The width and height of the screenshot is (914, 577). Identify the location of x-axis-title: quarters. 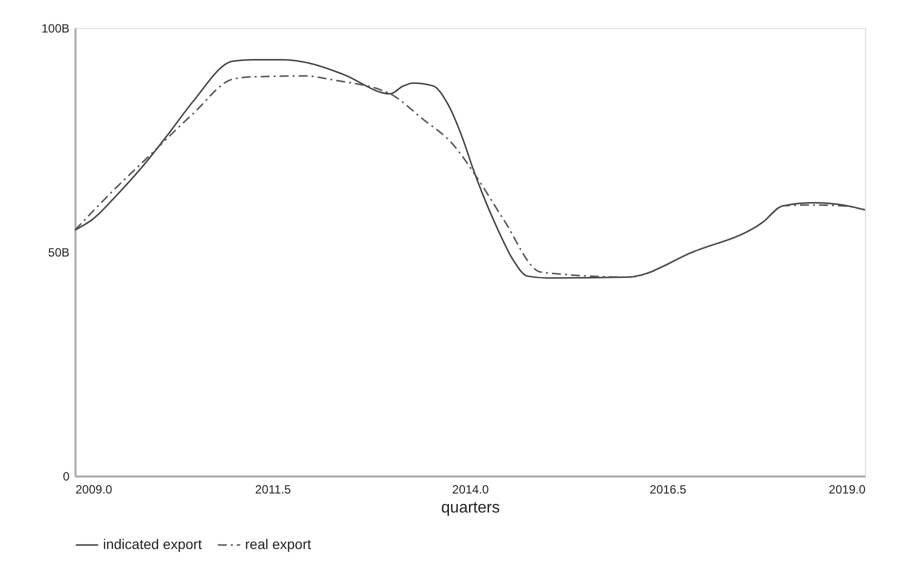
(470, 508).